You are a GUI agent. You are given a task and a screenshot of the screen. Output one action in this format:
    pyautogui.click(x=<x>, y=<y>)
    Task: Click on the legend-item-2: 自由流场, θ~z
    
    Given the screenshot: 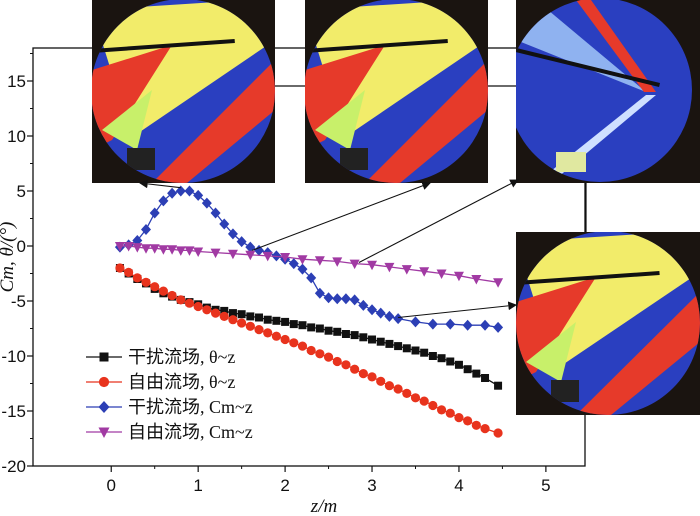 What is the action you would take?
    pyautogui.click(x=160, y=382)
    